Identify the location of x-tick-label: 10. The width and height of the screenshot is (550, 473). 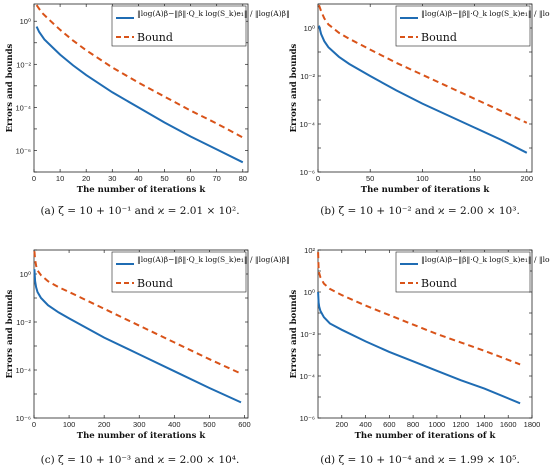
(60, 178).